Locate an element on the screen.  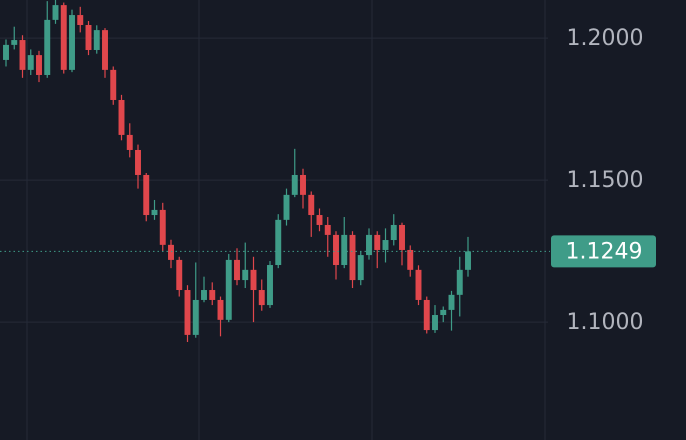
y-tick-label: 1.2000 is located at coordinates (605, 38).